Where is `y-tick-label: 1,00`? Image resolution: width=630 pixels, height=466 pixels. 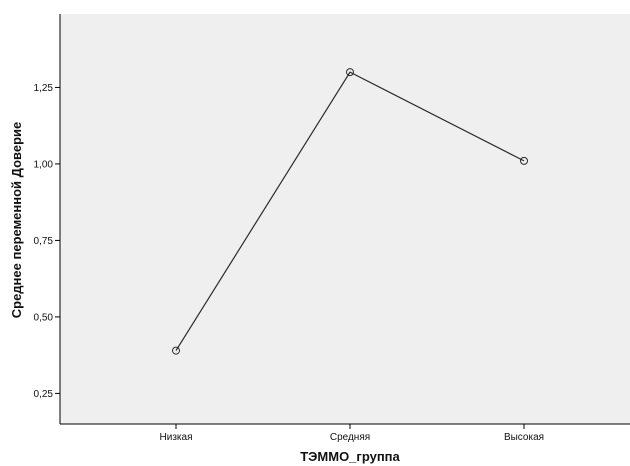
y-tick-label: 1,00 is located at coordinates (44, 164).